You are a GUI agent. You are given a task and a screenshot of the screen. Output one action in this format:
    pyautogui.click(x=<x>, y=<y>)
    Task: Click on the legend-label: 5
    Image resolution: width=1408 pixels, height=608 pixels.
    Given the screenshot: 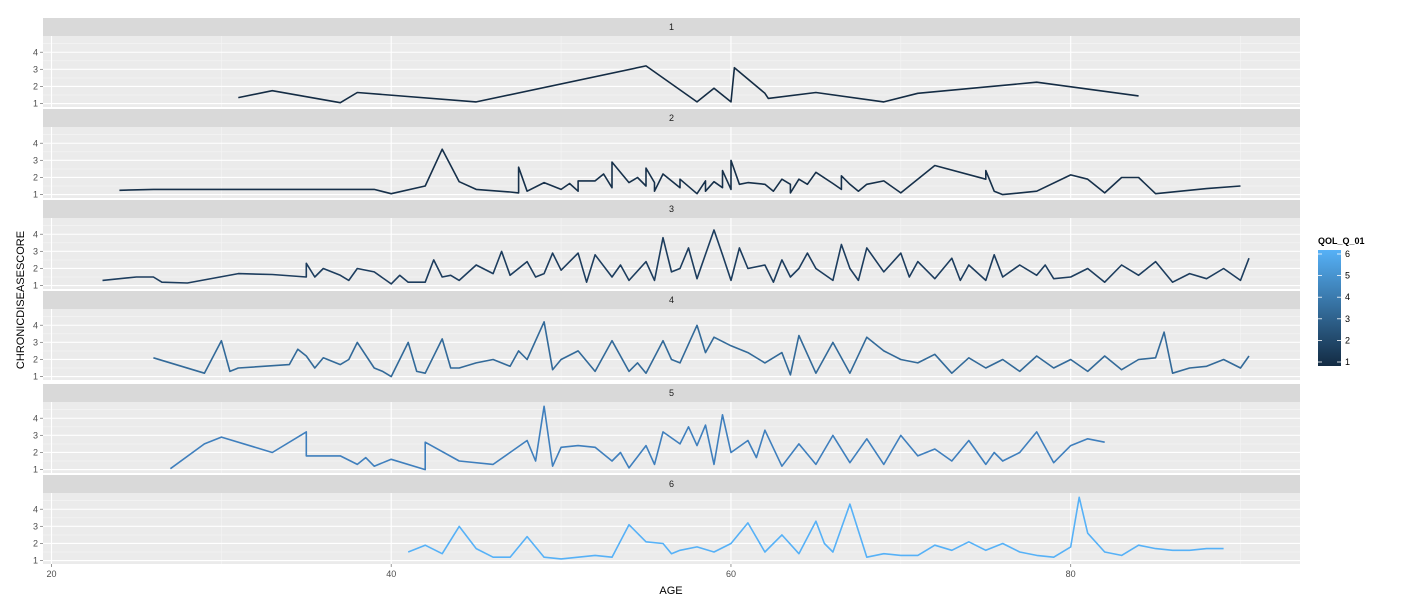 What is the action you would take?
    pyautogui.click(x=1347, y=276)
    